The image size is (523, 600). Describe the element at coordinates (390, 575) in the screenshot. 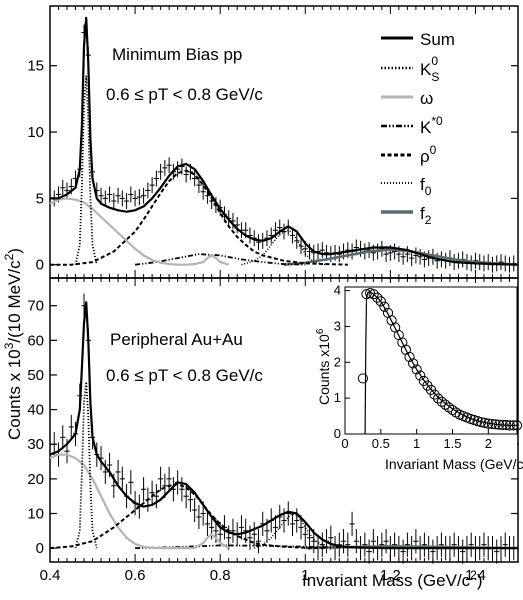

I see `x-tick-label: 1.2` at that location.